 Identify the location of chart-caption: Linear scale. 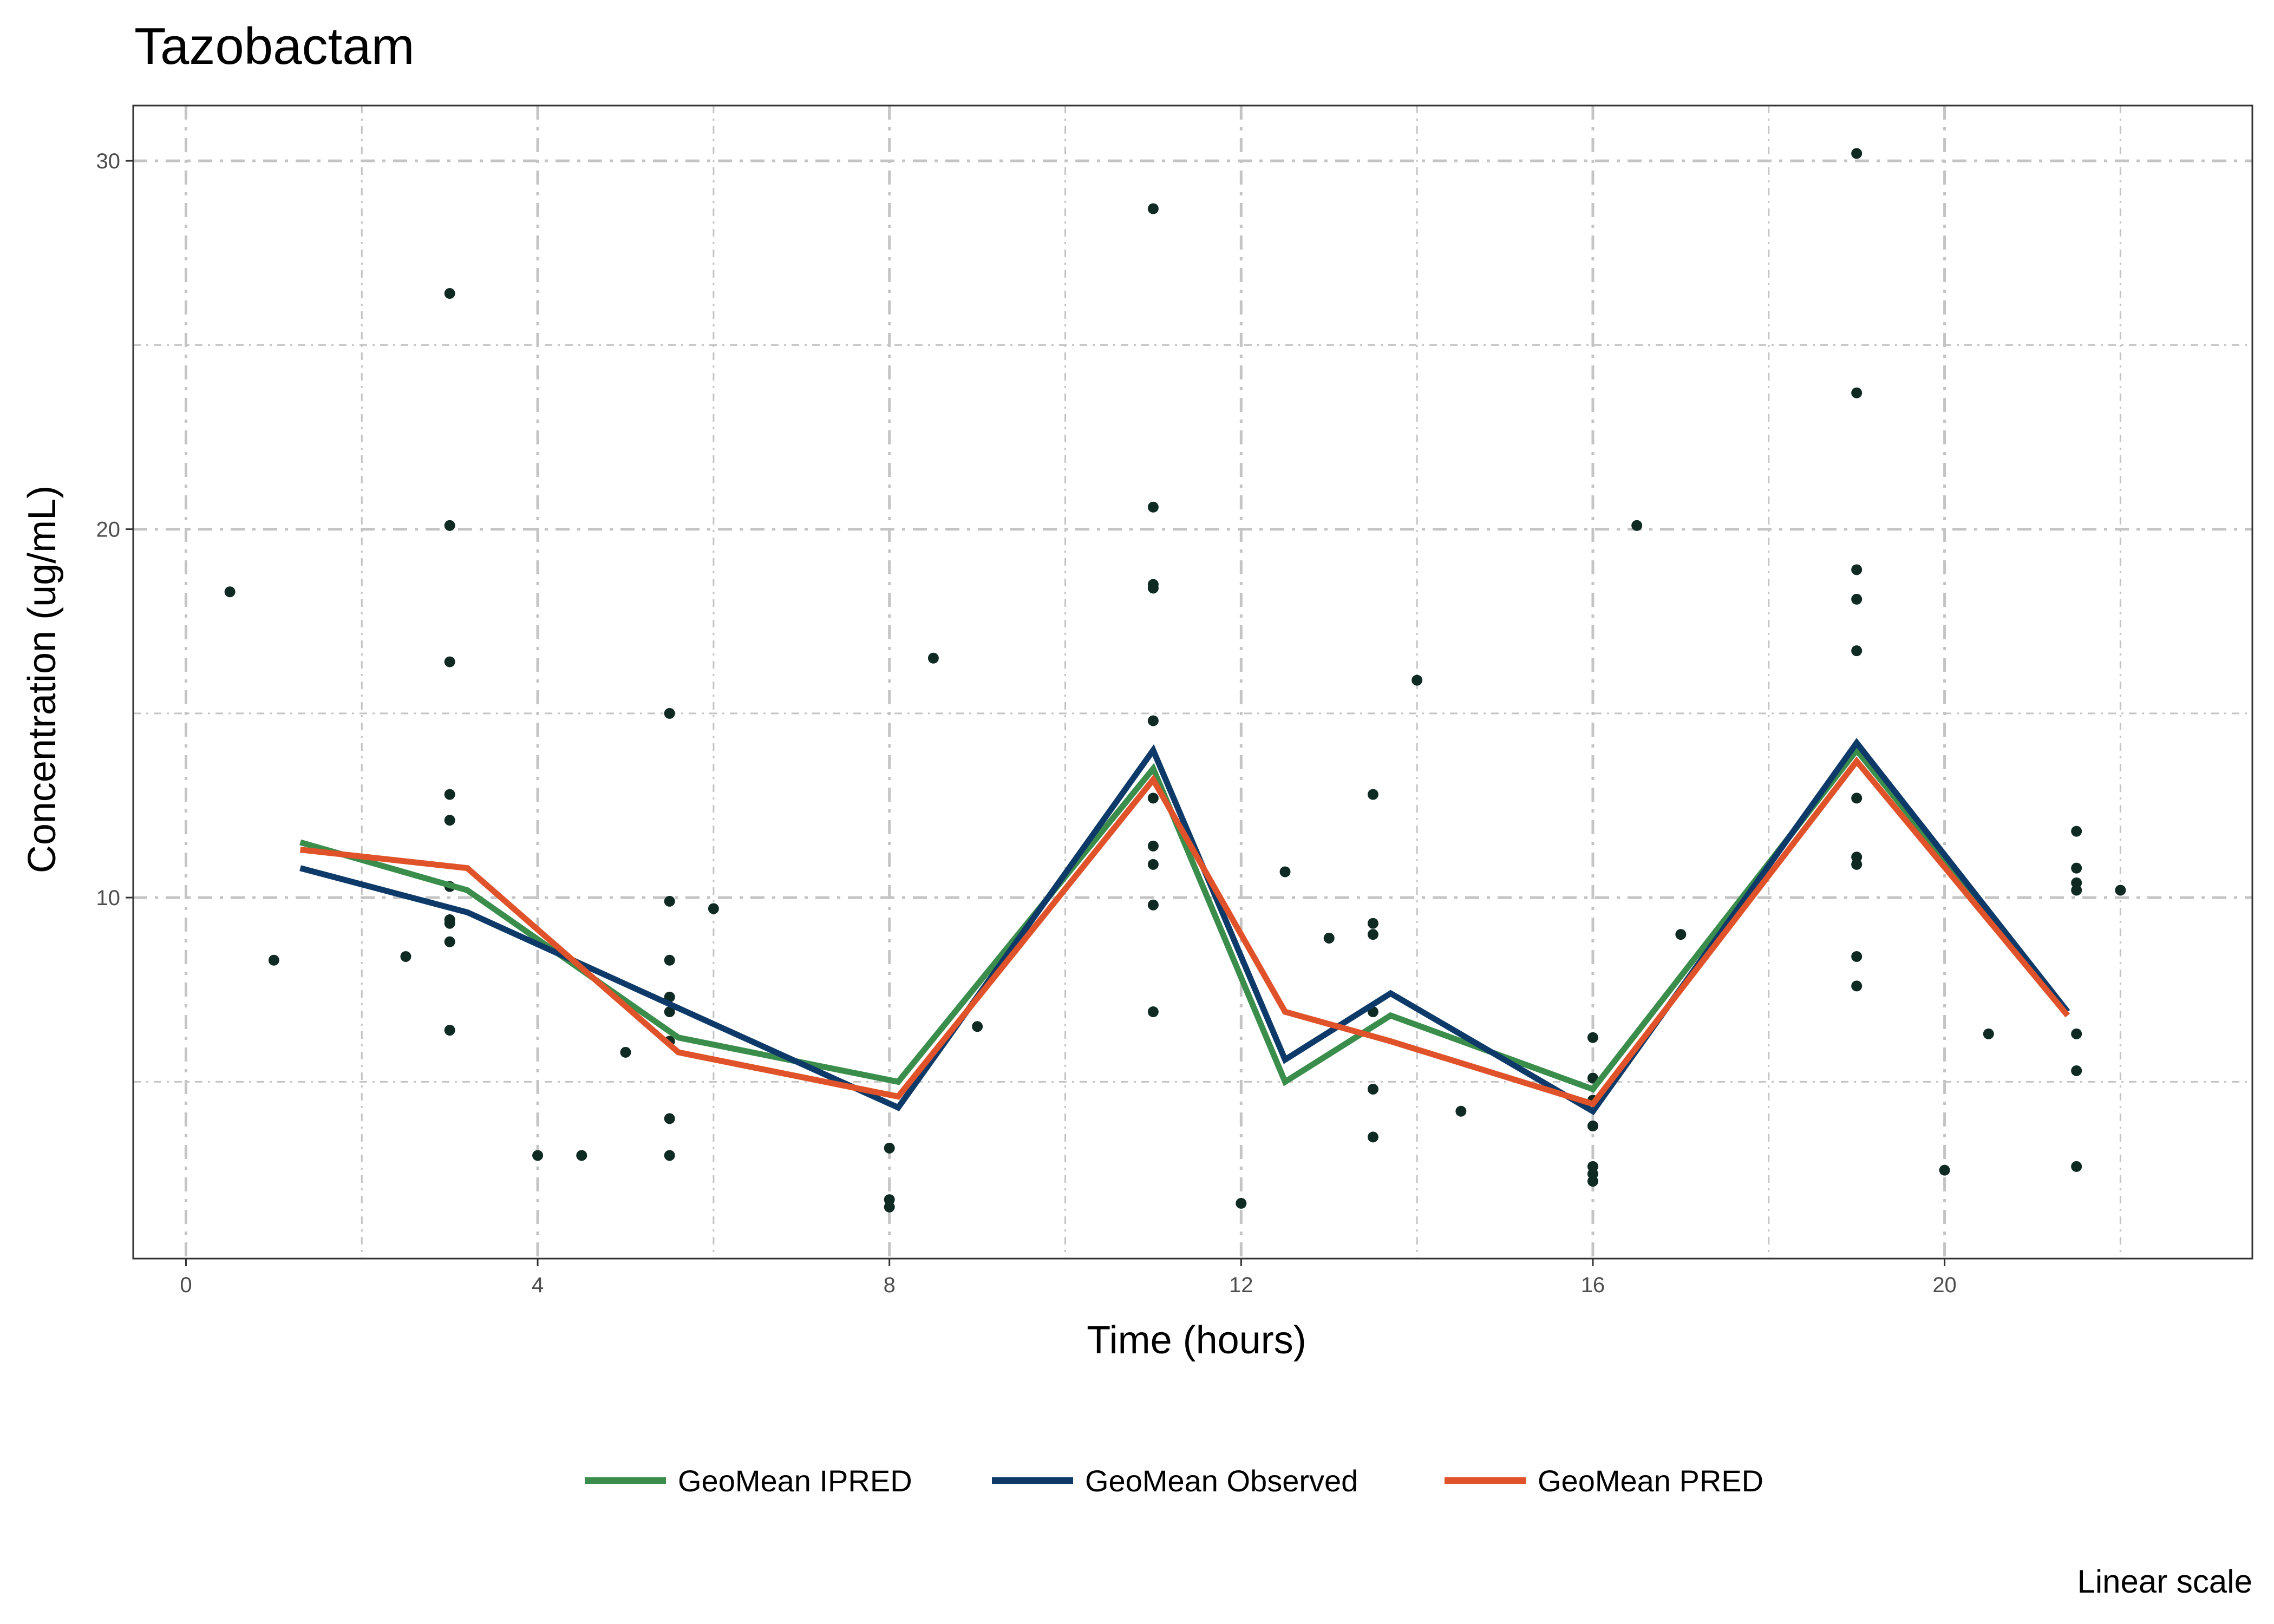
(2164, 1581).